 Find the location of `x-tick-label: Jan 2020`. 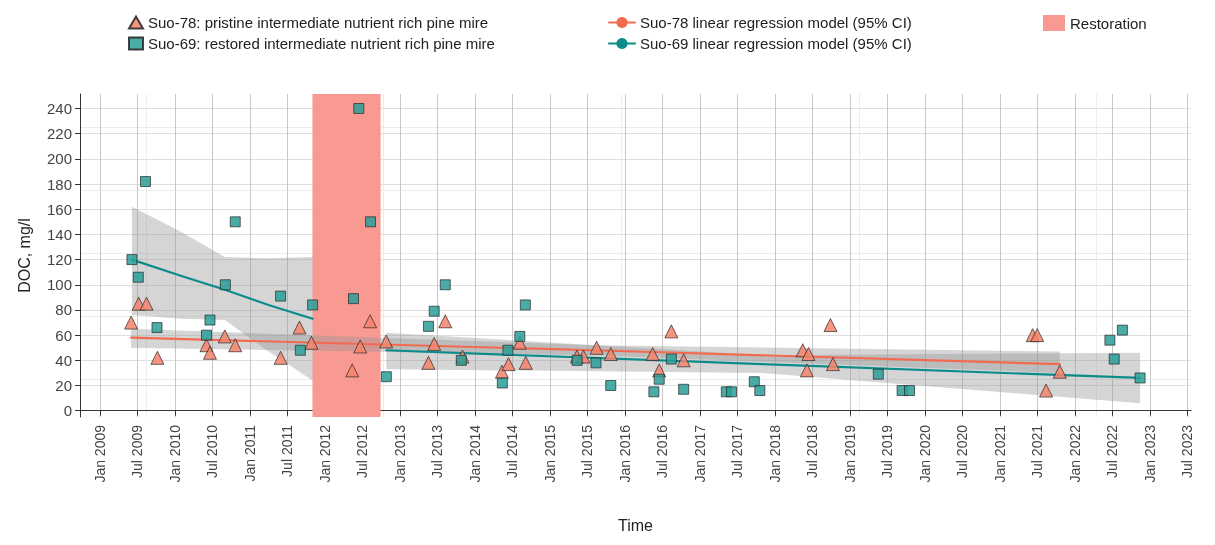

x-tick-label: Jan 2020 is located at coordinates (924, 453).